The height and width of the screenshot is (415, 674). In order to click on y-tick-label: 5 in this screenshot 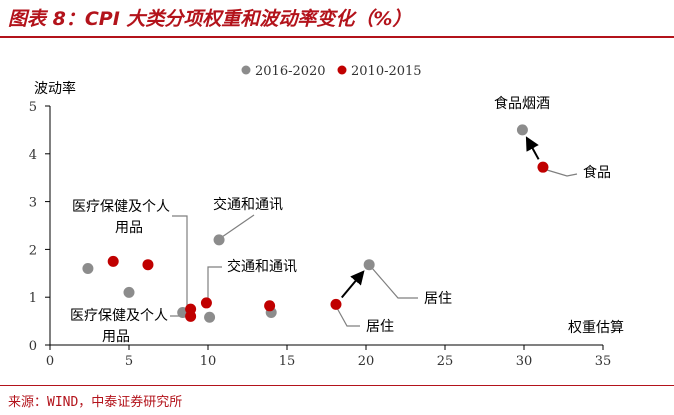, I will do `click(33, 107)`.